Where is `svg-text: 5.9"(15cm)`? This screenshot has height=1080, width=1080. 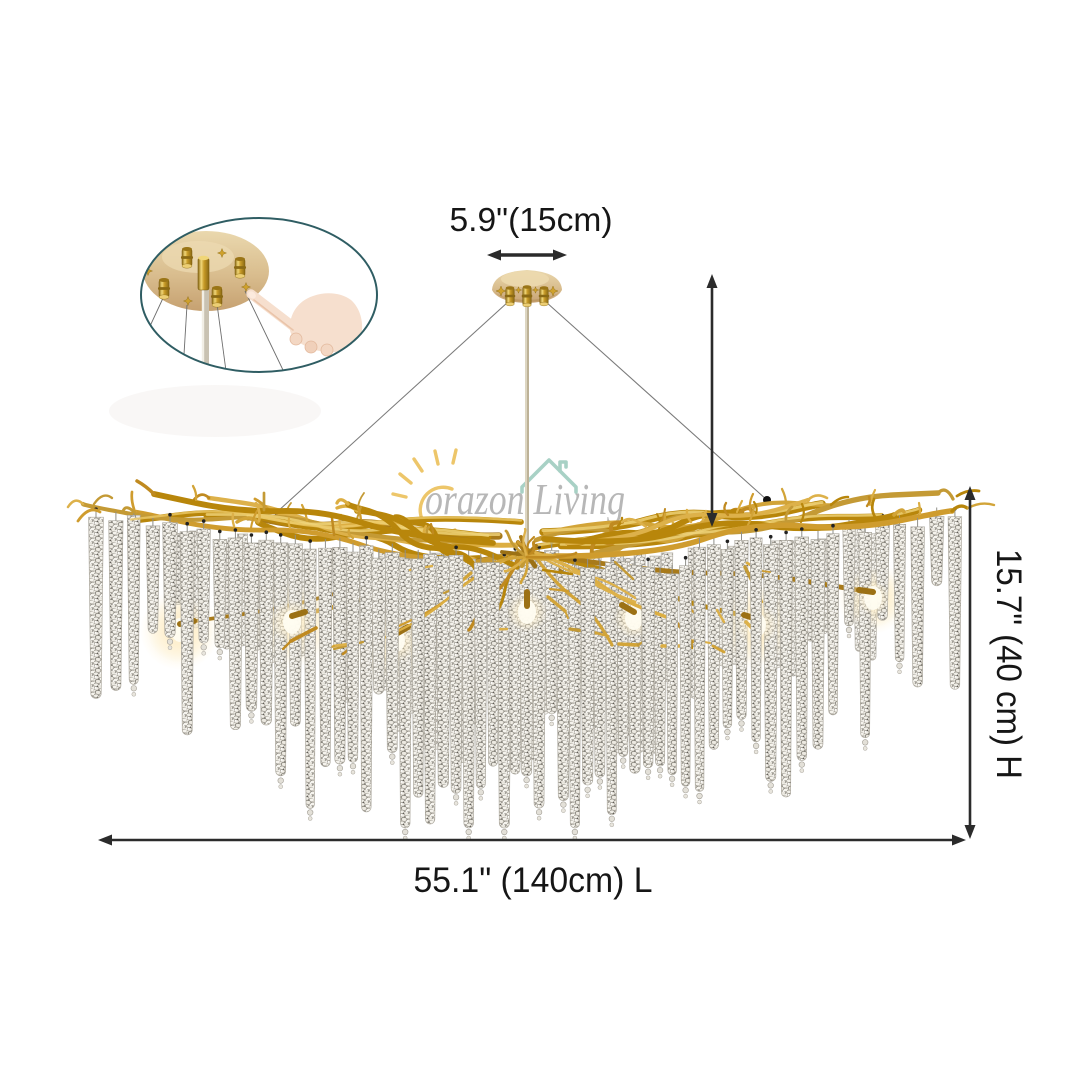 svg-text: 5.9"(15cm) is located at coordinates (531, 219).